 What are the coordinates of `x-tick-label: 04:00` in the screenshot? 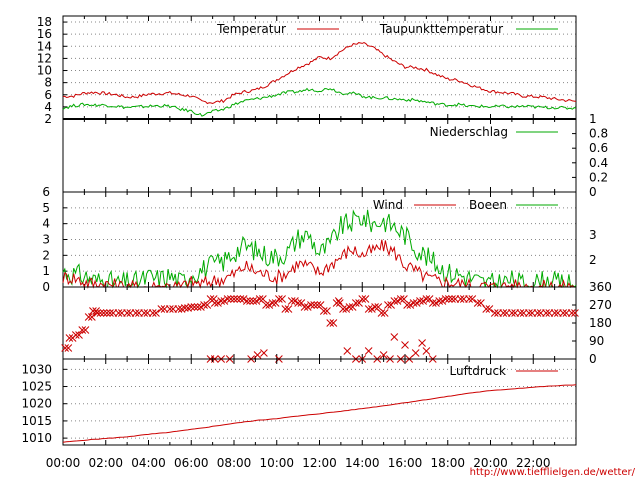 It's located at (148, 463).